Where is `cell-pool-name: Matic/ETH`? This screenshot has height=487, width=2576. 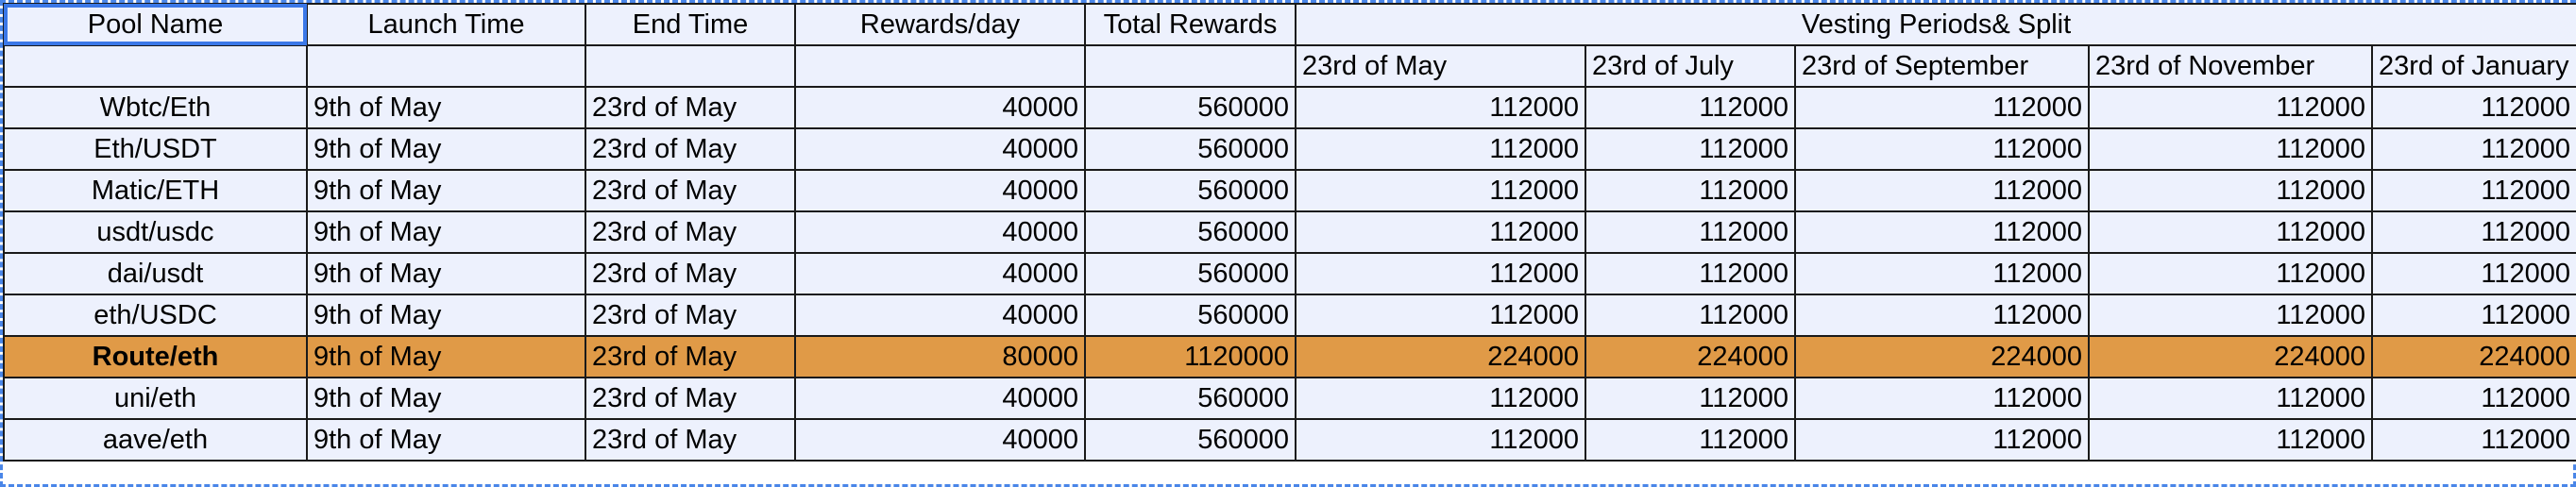
cell-pool-name: Matic/ETH is located at coordinates (155, 190).